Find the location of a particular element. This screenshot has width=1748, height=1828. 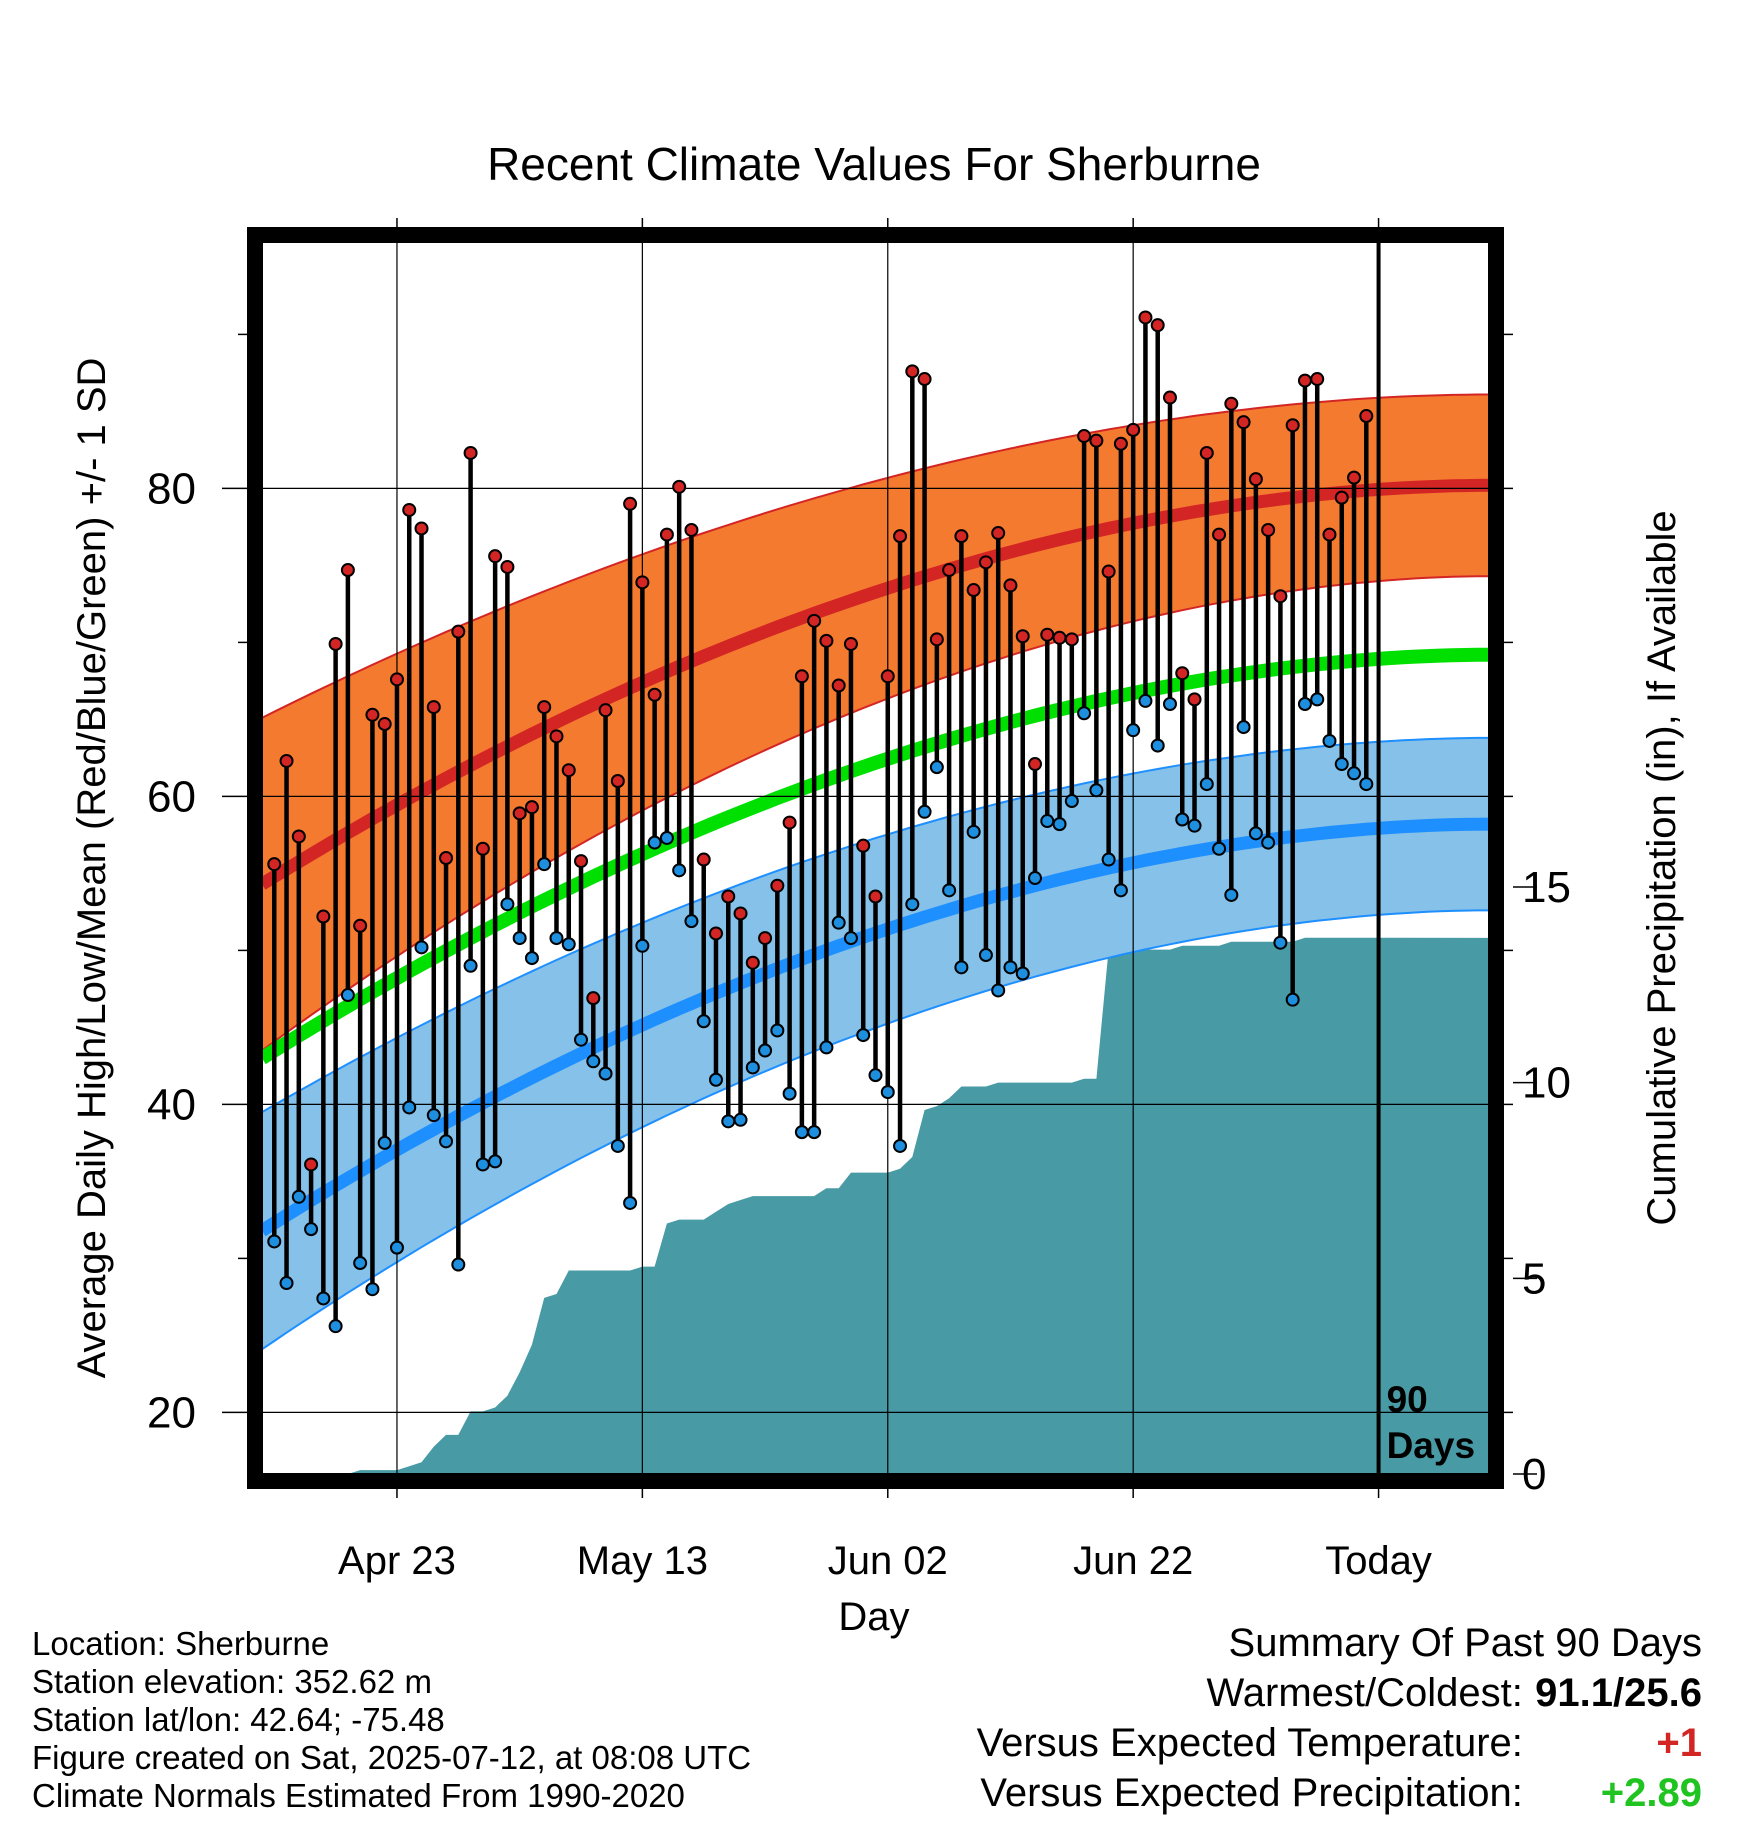

summary-precip-row: Versus Expected Precipitation: +2.89 is located at coordinates (1339, 1793).